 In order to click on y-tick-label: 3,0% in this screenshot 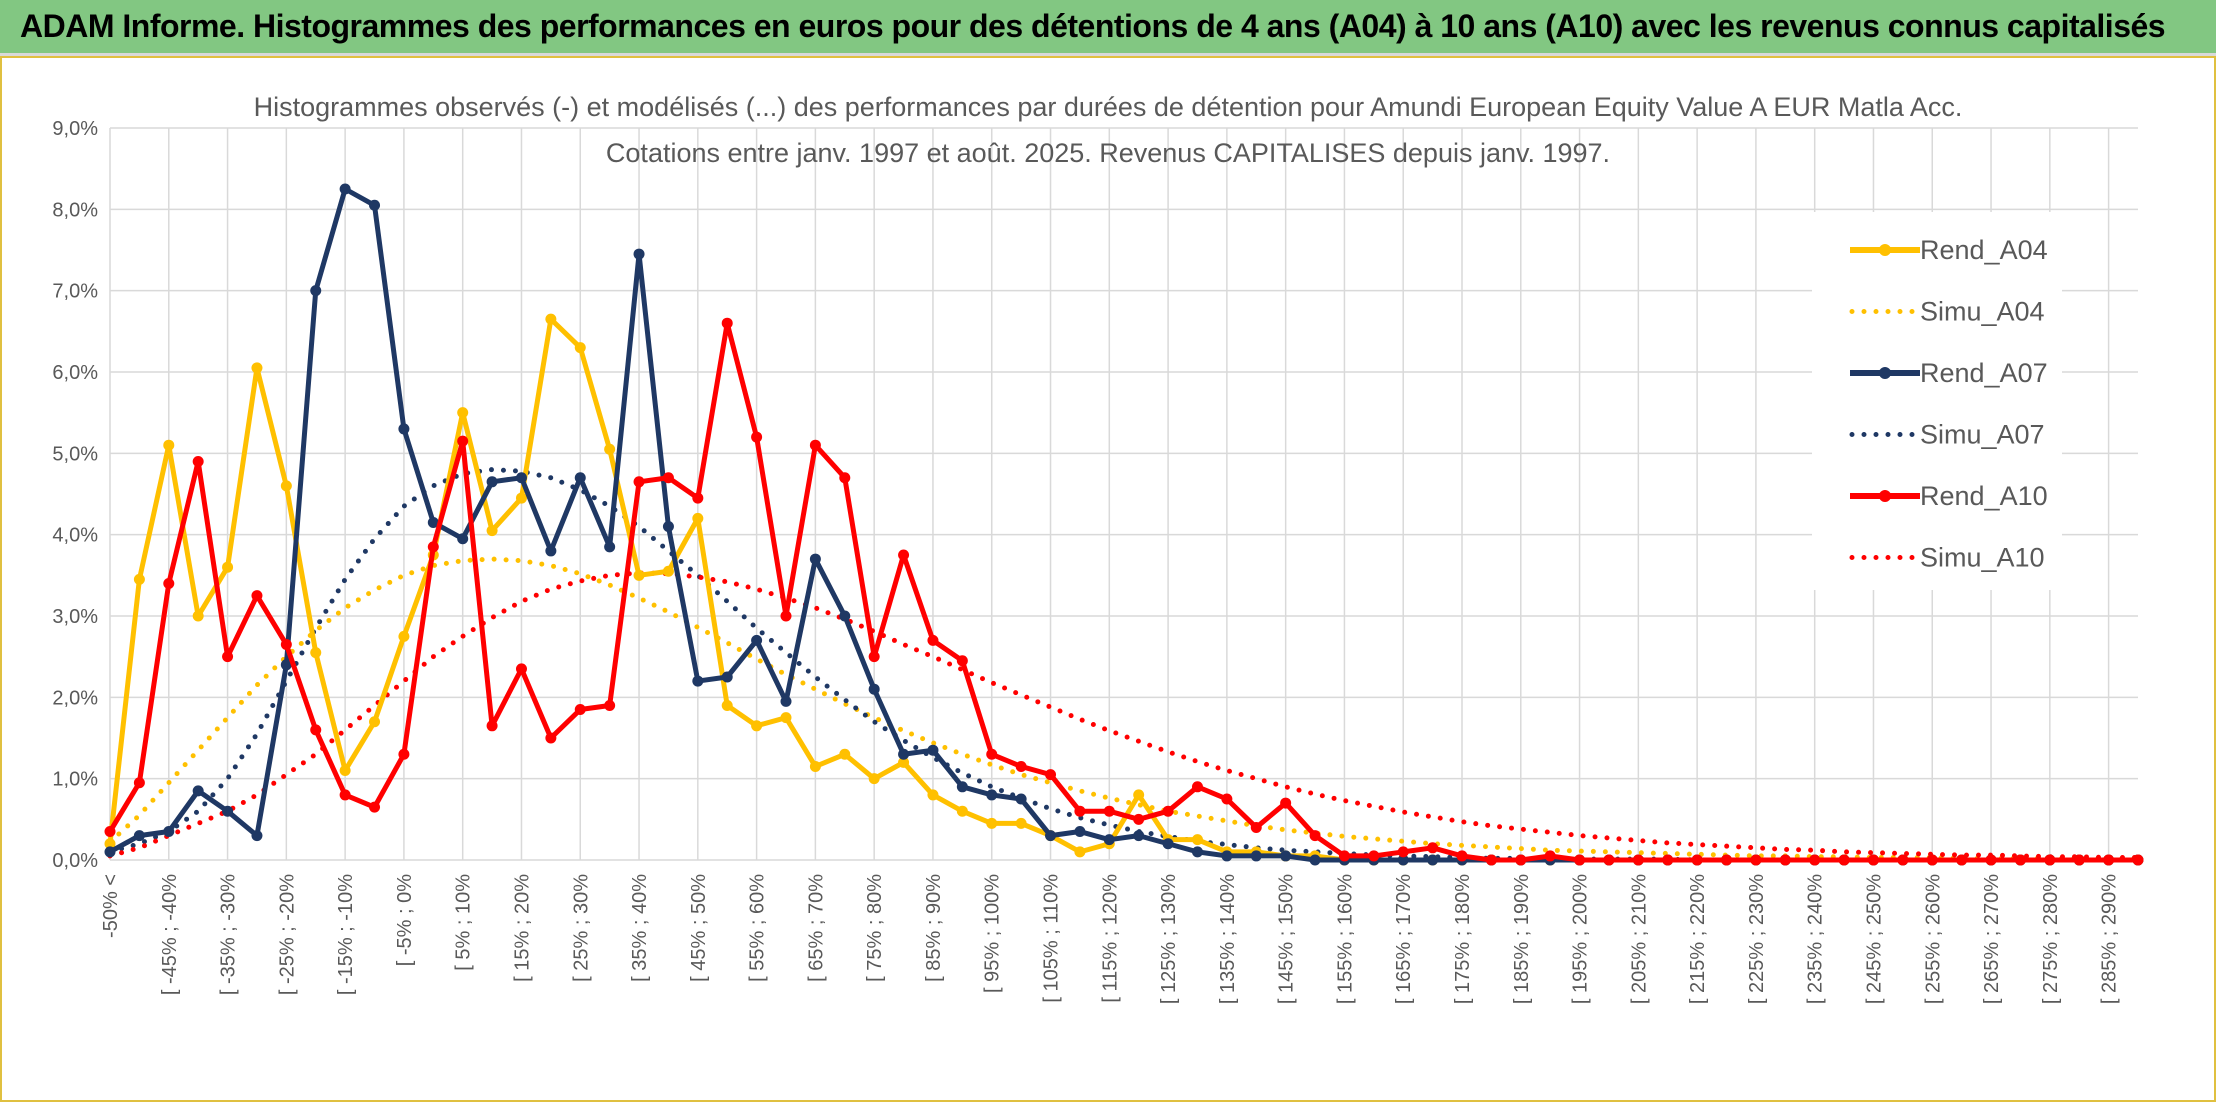, I will do `click(75, 617)`.